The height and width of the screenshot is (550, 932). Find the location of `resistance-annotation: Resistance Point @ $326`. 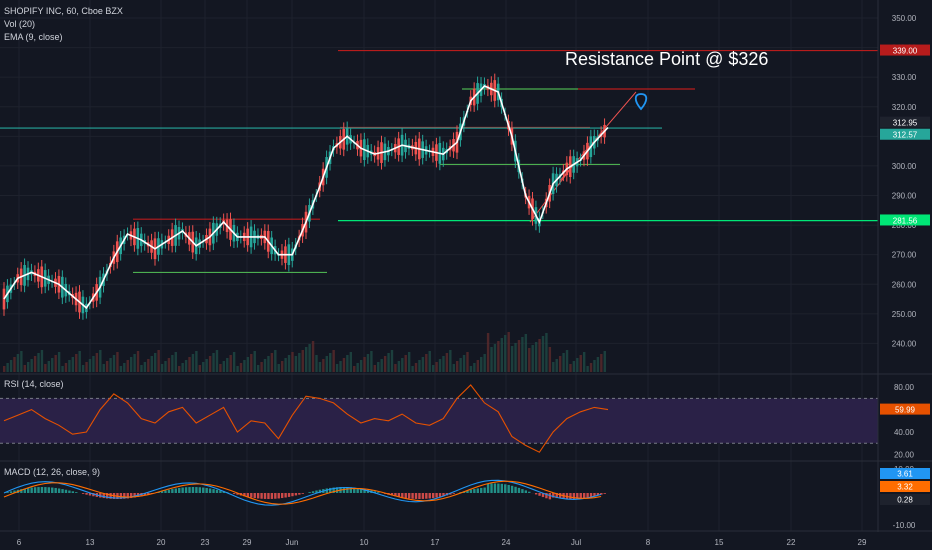

resistance-annotation: Resistance Point @ $326 is located at coordinates (667, 59).